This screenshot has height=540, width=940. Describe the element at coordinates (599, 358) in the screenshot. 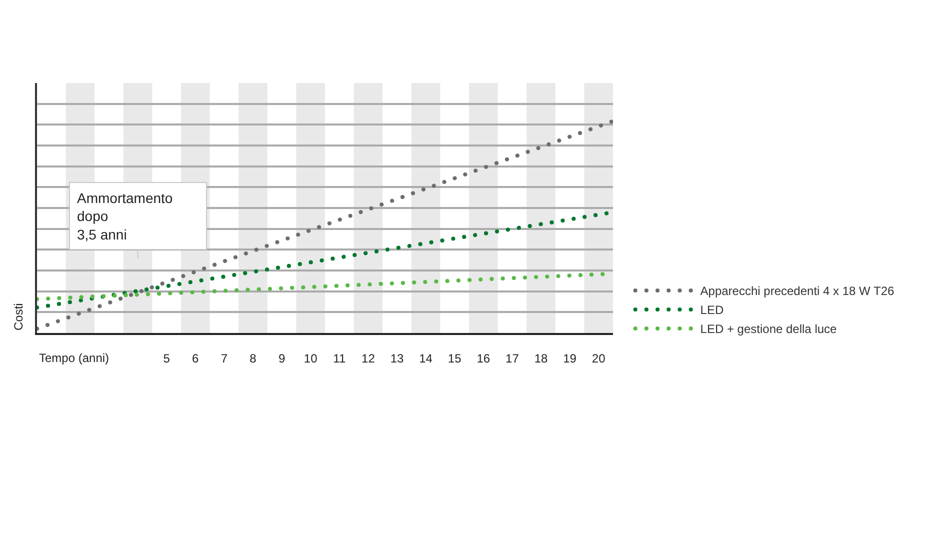

I see `x-tick-label: 20` at that location.